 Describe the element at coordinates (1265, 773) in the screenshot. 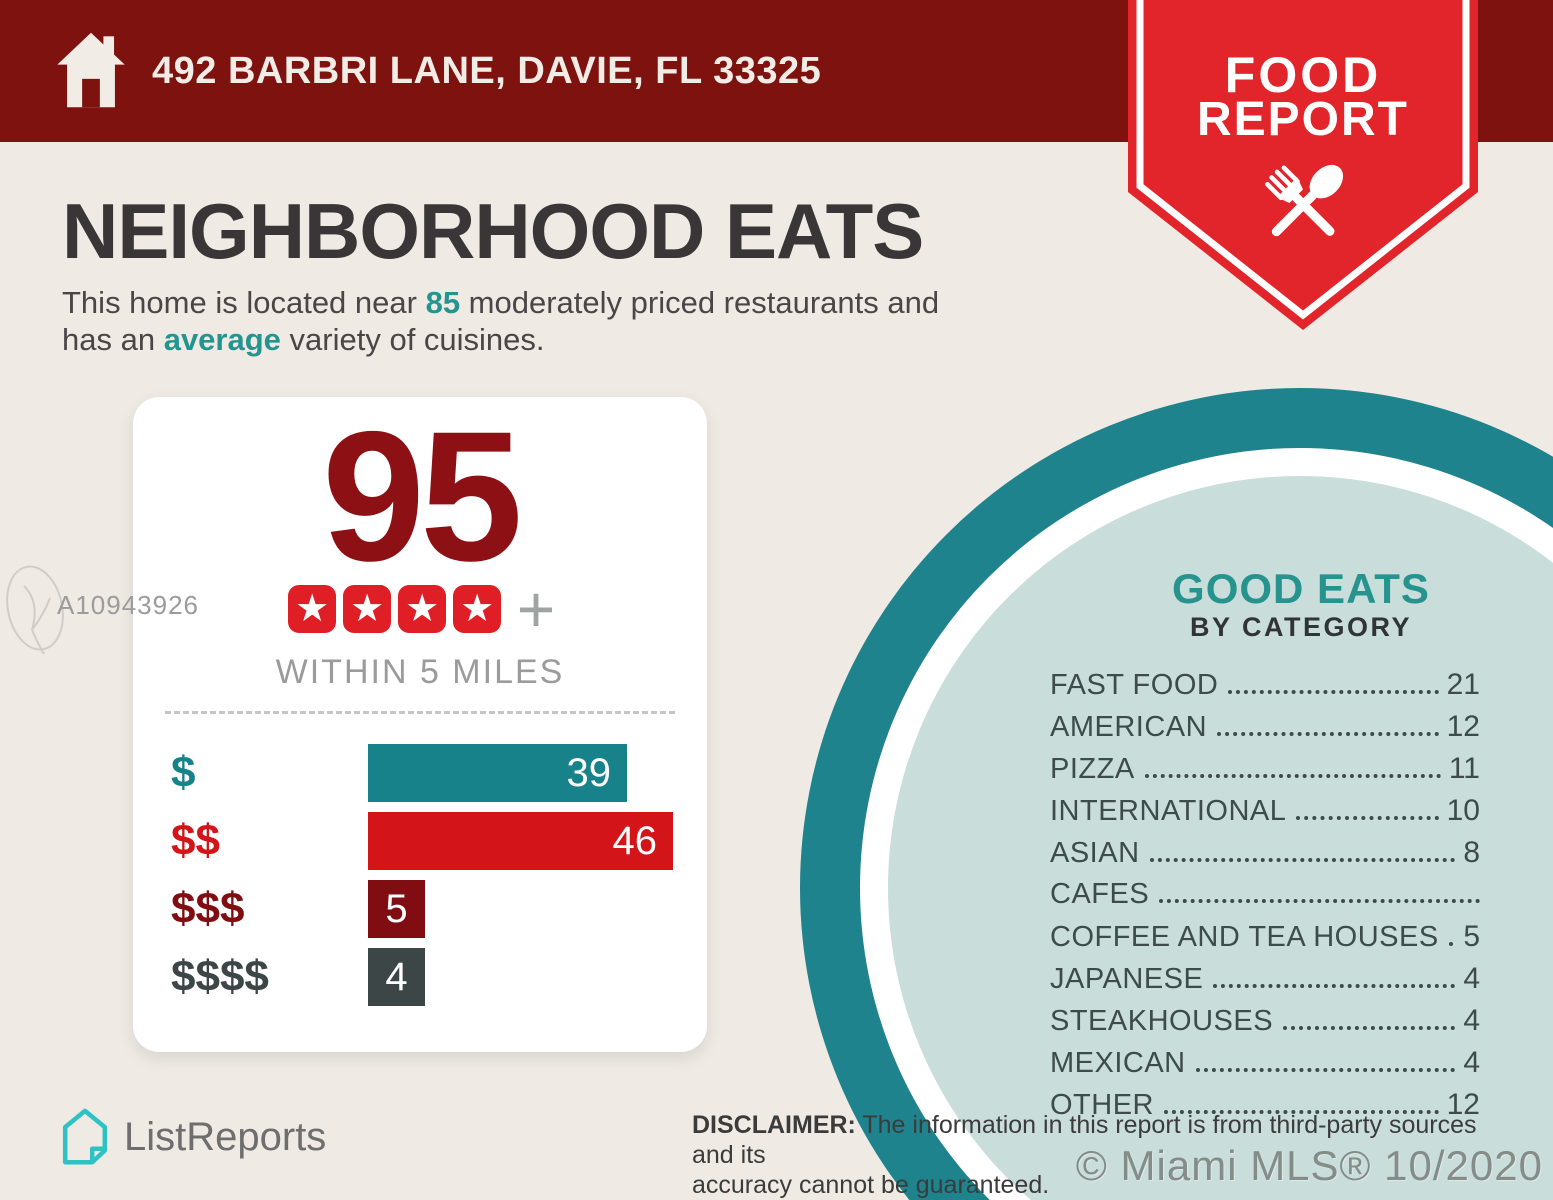

I see `category-row: PIZZA 11` at that location.